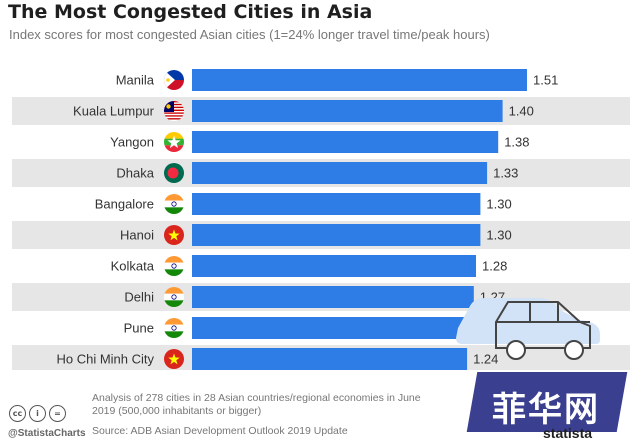 The image size is (641, 447). I want to click on bangladesh-flag, so click(174, 173).